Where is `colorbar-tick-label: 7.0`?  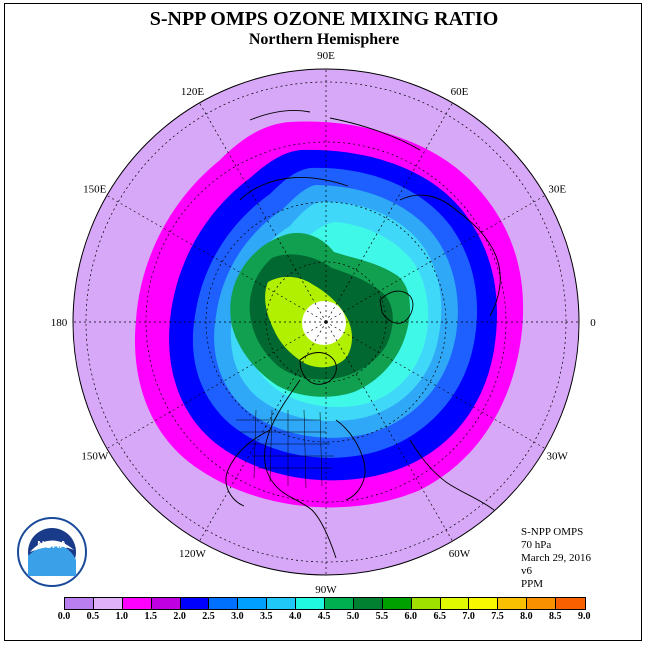
colorbar-tick-label: 7.0 is located at coordinates (468, 616).